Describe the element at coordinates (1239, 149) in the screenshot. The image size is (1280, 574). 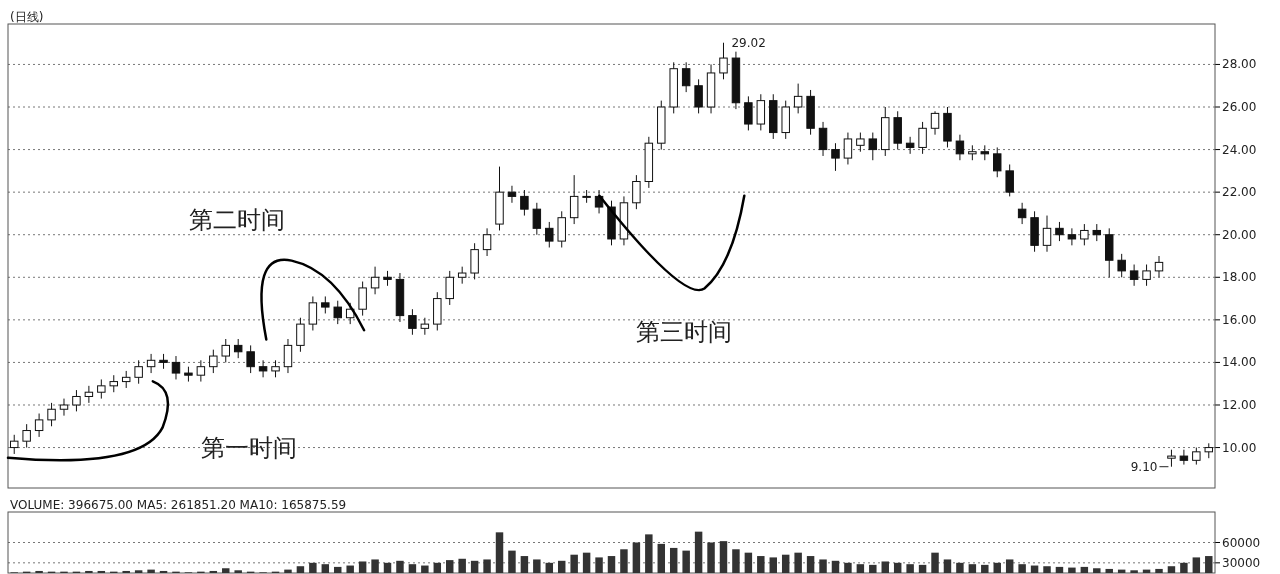
I see `y-tick-label: 24.00` at that location.